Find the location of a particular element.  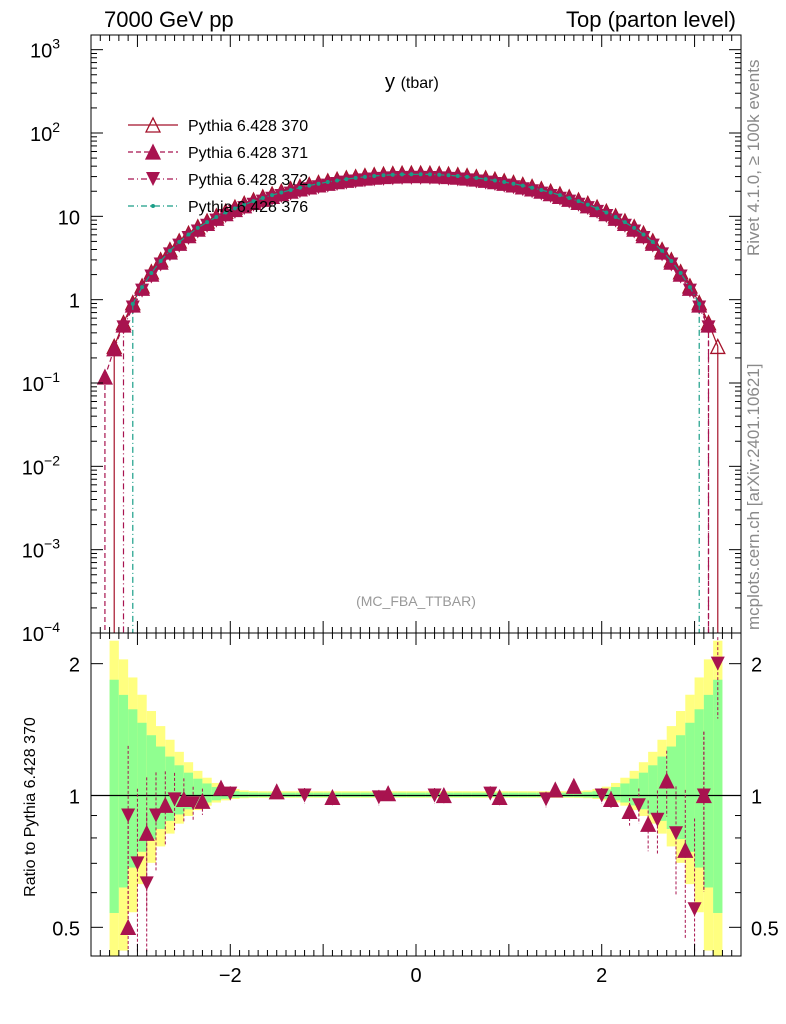

legend-item-s371: Pythia 6.428 371 is located at coordinates (218, 152).